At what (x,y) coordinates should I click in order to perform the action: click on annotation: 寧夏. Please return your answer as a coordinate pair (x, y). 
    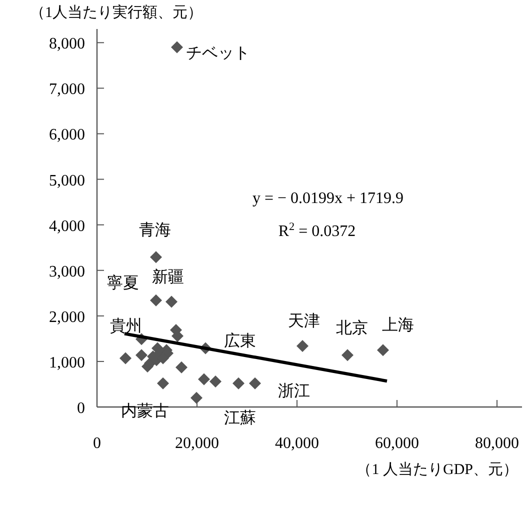
    Looking at the image, I should click on (123, 283).